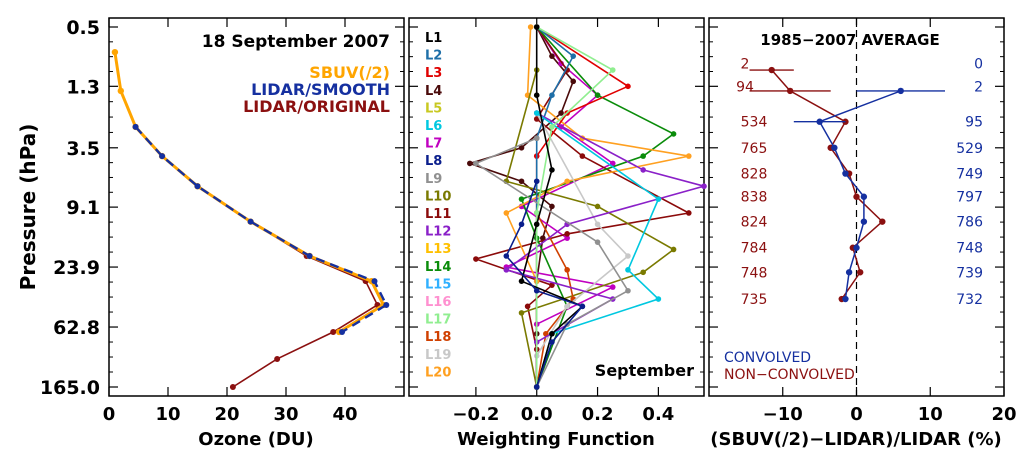 This screenshot has width=1016, height=456. I want to click on sbuv-point, so click(115, 52).